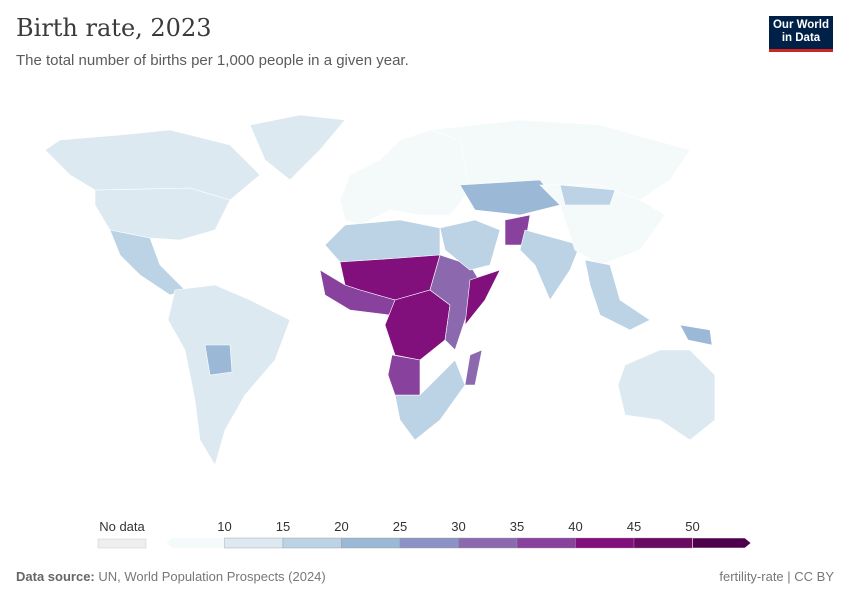 The image size is (850, 600). I want to click on page-title: Birth rate, 2023, so click(114, 28).